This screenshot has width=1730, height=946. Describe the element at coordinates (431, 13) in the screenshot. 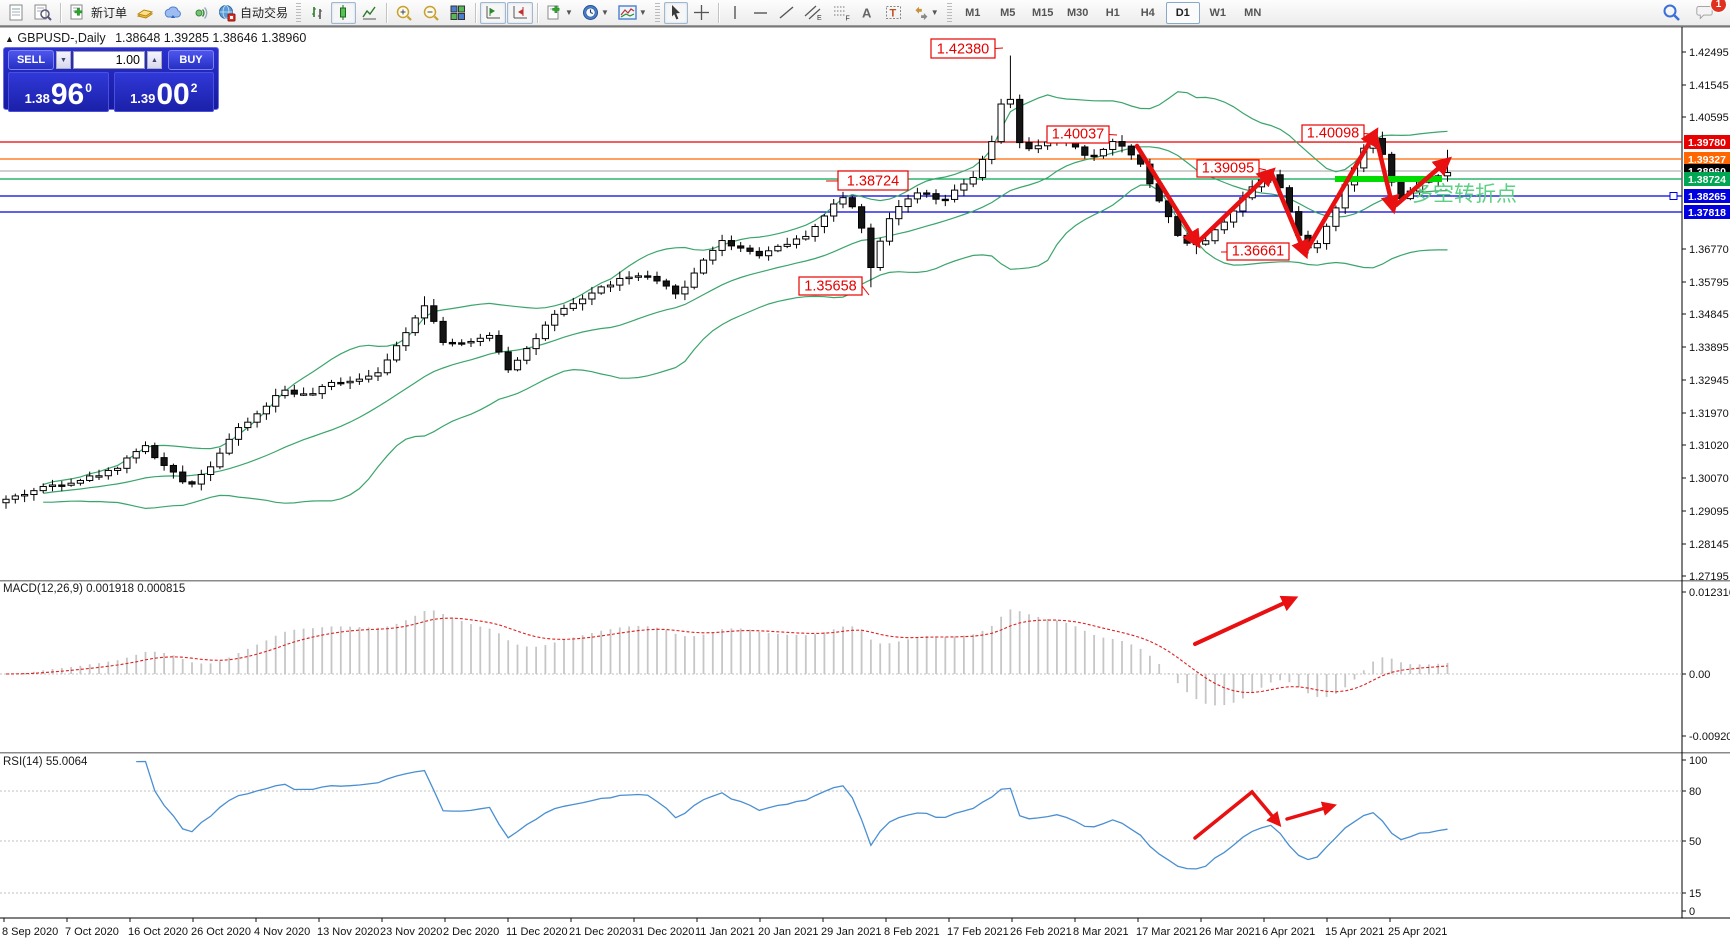

I see `zoom-out-button` at that location.